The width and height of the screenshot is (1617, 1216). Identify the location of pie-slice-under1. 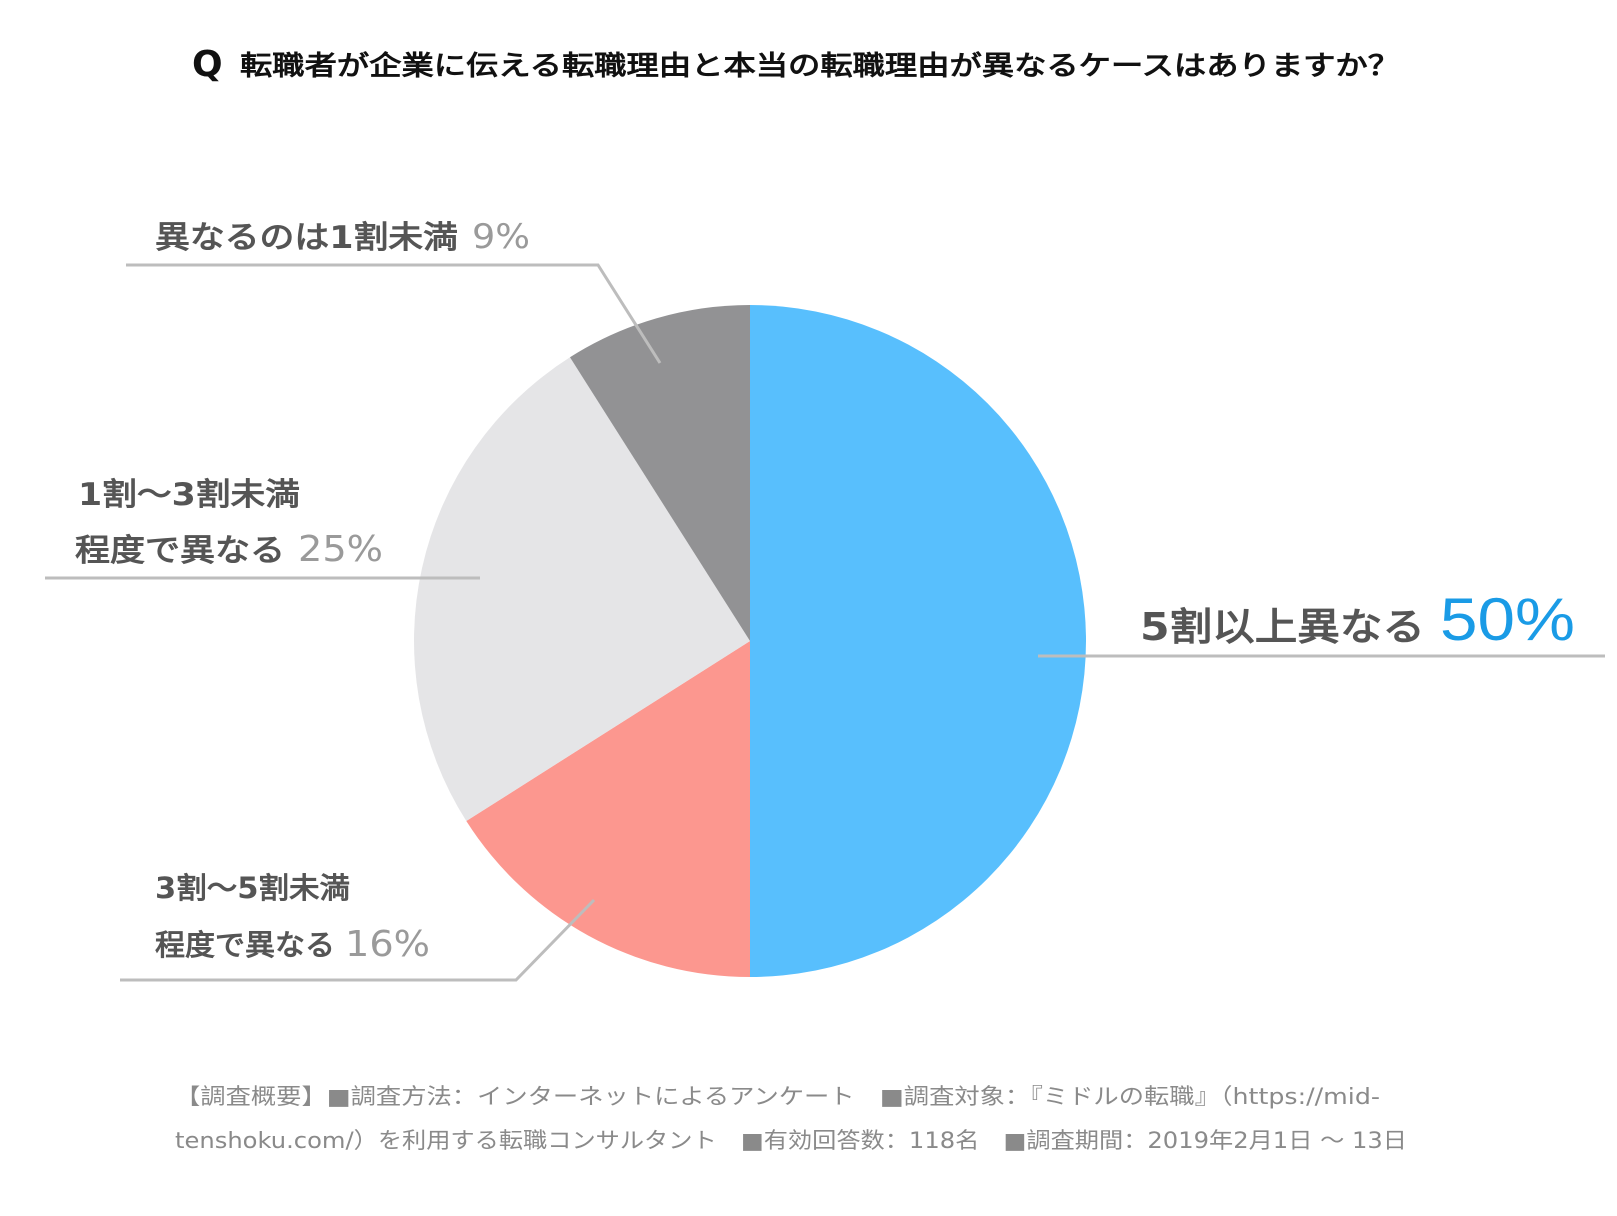
(659, 473).